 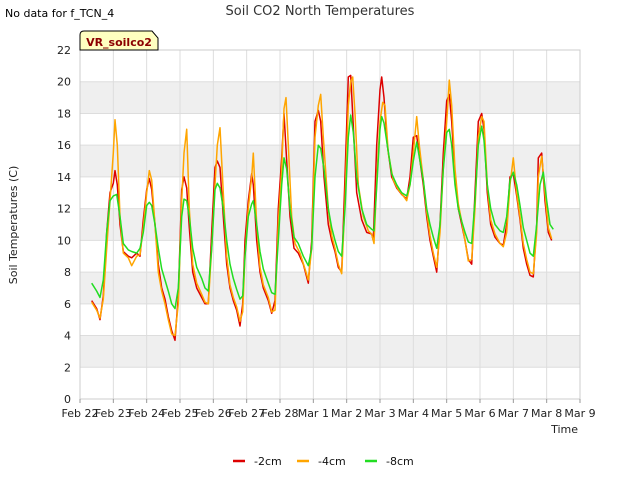 I want to click on x-tick-label: Feb 25, so click(x=180, y=413).